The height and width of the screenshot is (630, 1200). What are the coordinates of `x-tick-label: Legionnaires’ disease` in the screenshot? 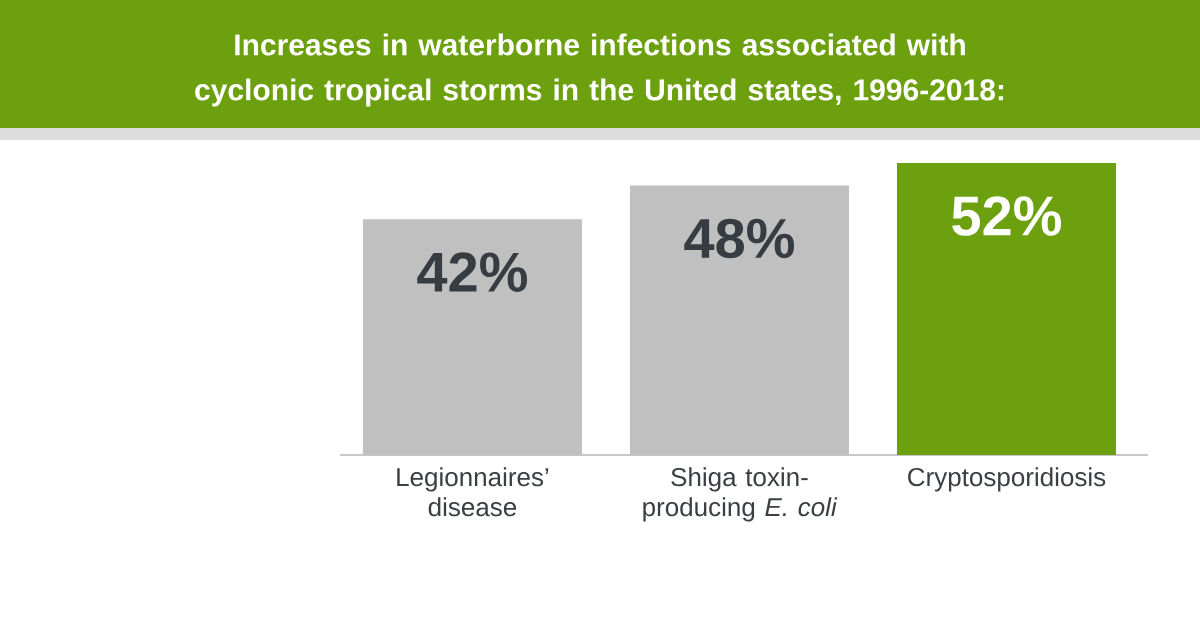 It's located at (473, 492).